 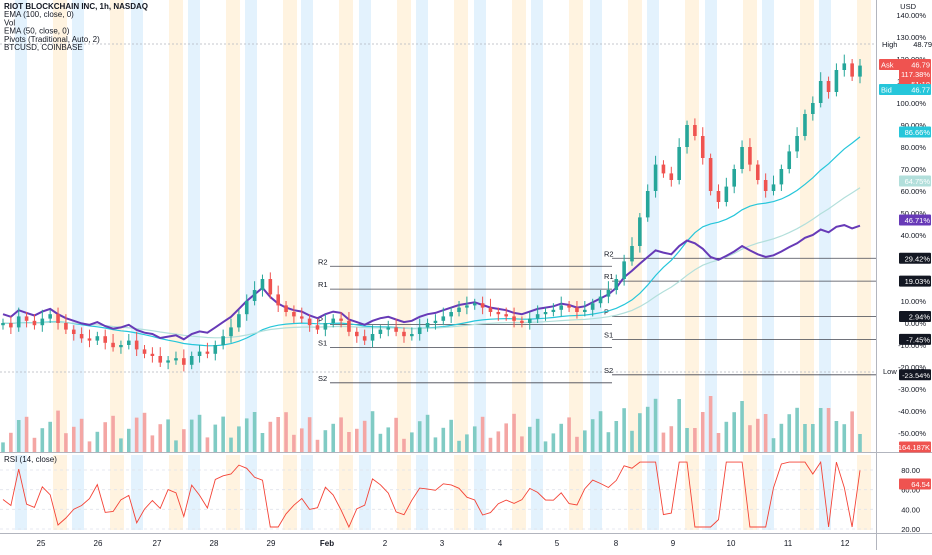 I want to click on pivot-label-old: S2, so click(x=322, y=378).